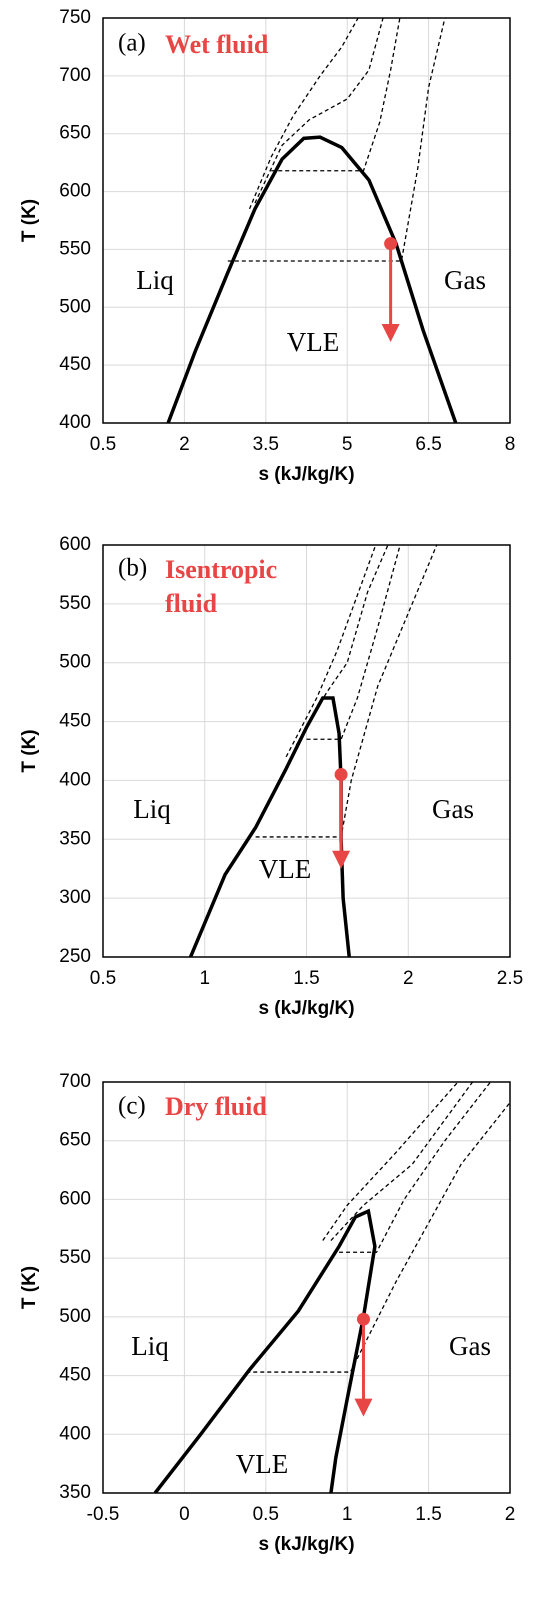 The width and height of the screenshot is (538, 1600). What do you see at coordinates (510, 444) in the screenshot?
I see `x-tick-label: 8` at bounding box center [510, 444].